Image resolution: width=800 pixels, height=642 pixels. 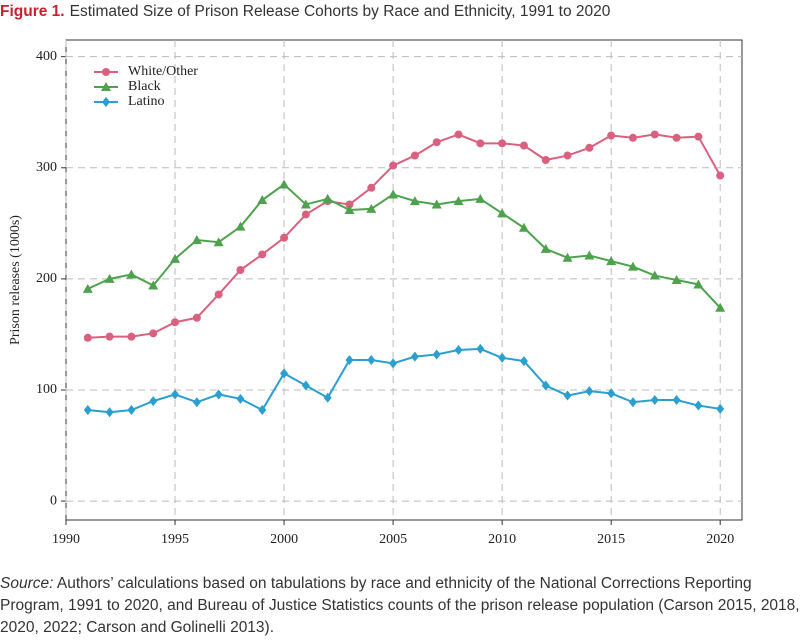 I want to click on y-tick-label: 0, so click(x=53, y=500).